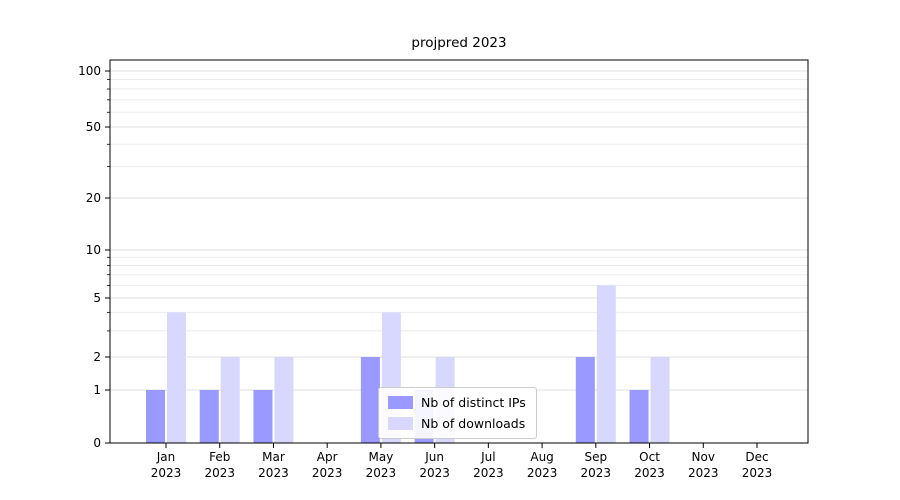 The height and width of the screenshot is (500, 900). What do you see at coordinates (459, 43) in the screenshot?
I see `chart-title: projpred 2023` at bounding box center [459, 43].